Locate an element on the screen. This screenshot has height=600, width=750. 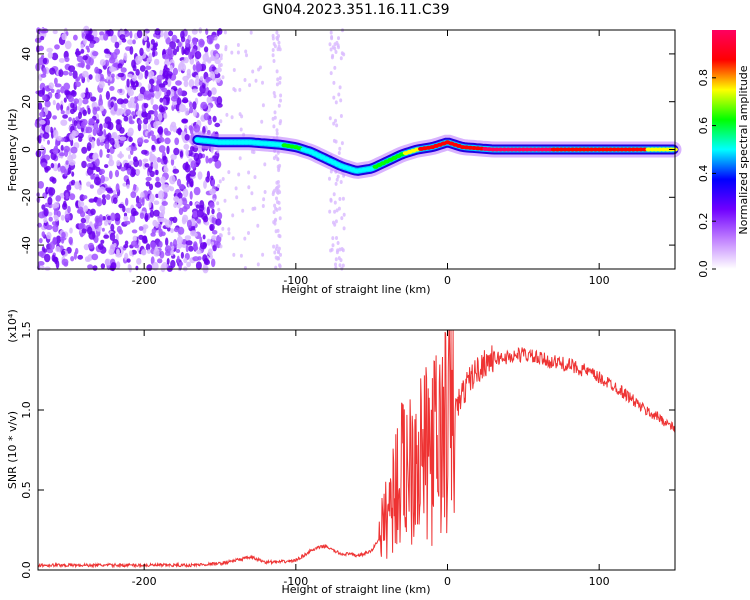
x-tick-label: 0 is located at coordinates (447, 581).